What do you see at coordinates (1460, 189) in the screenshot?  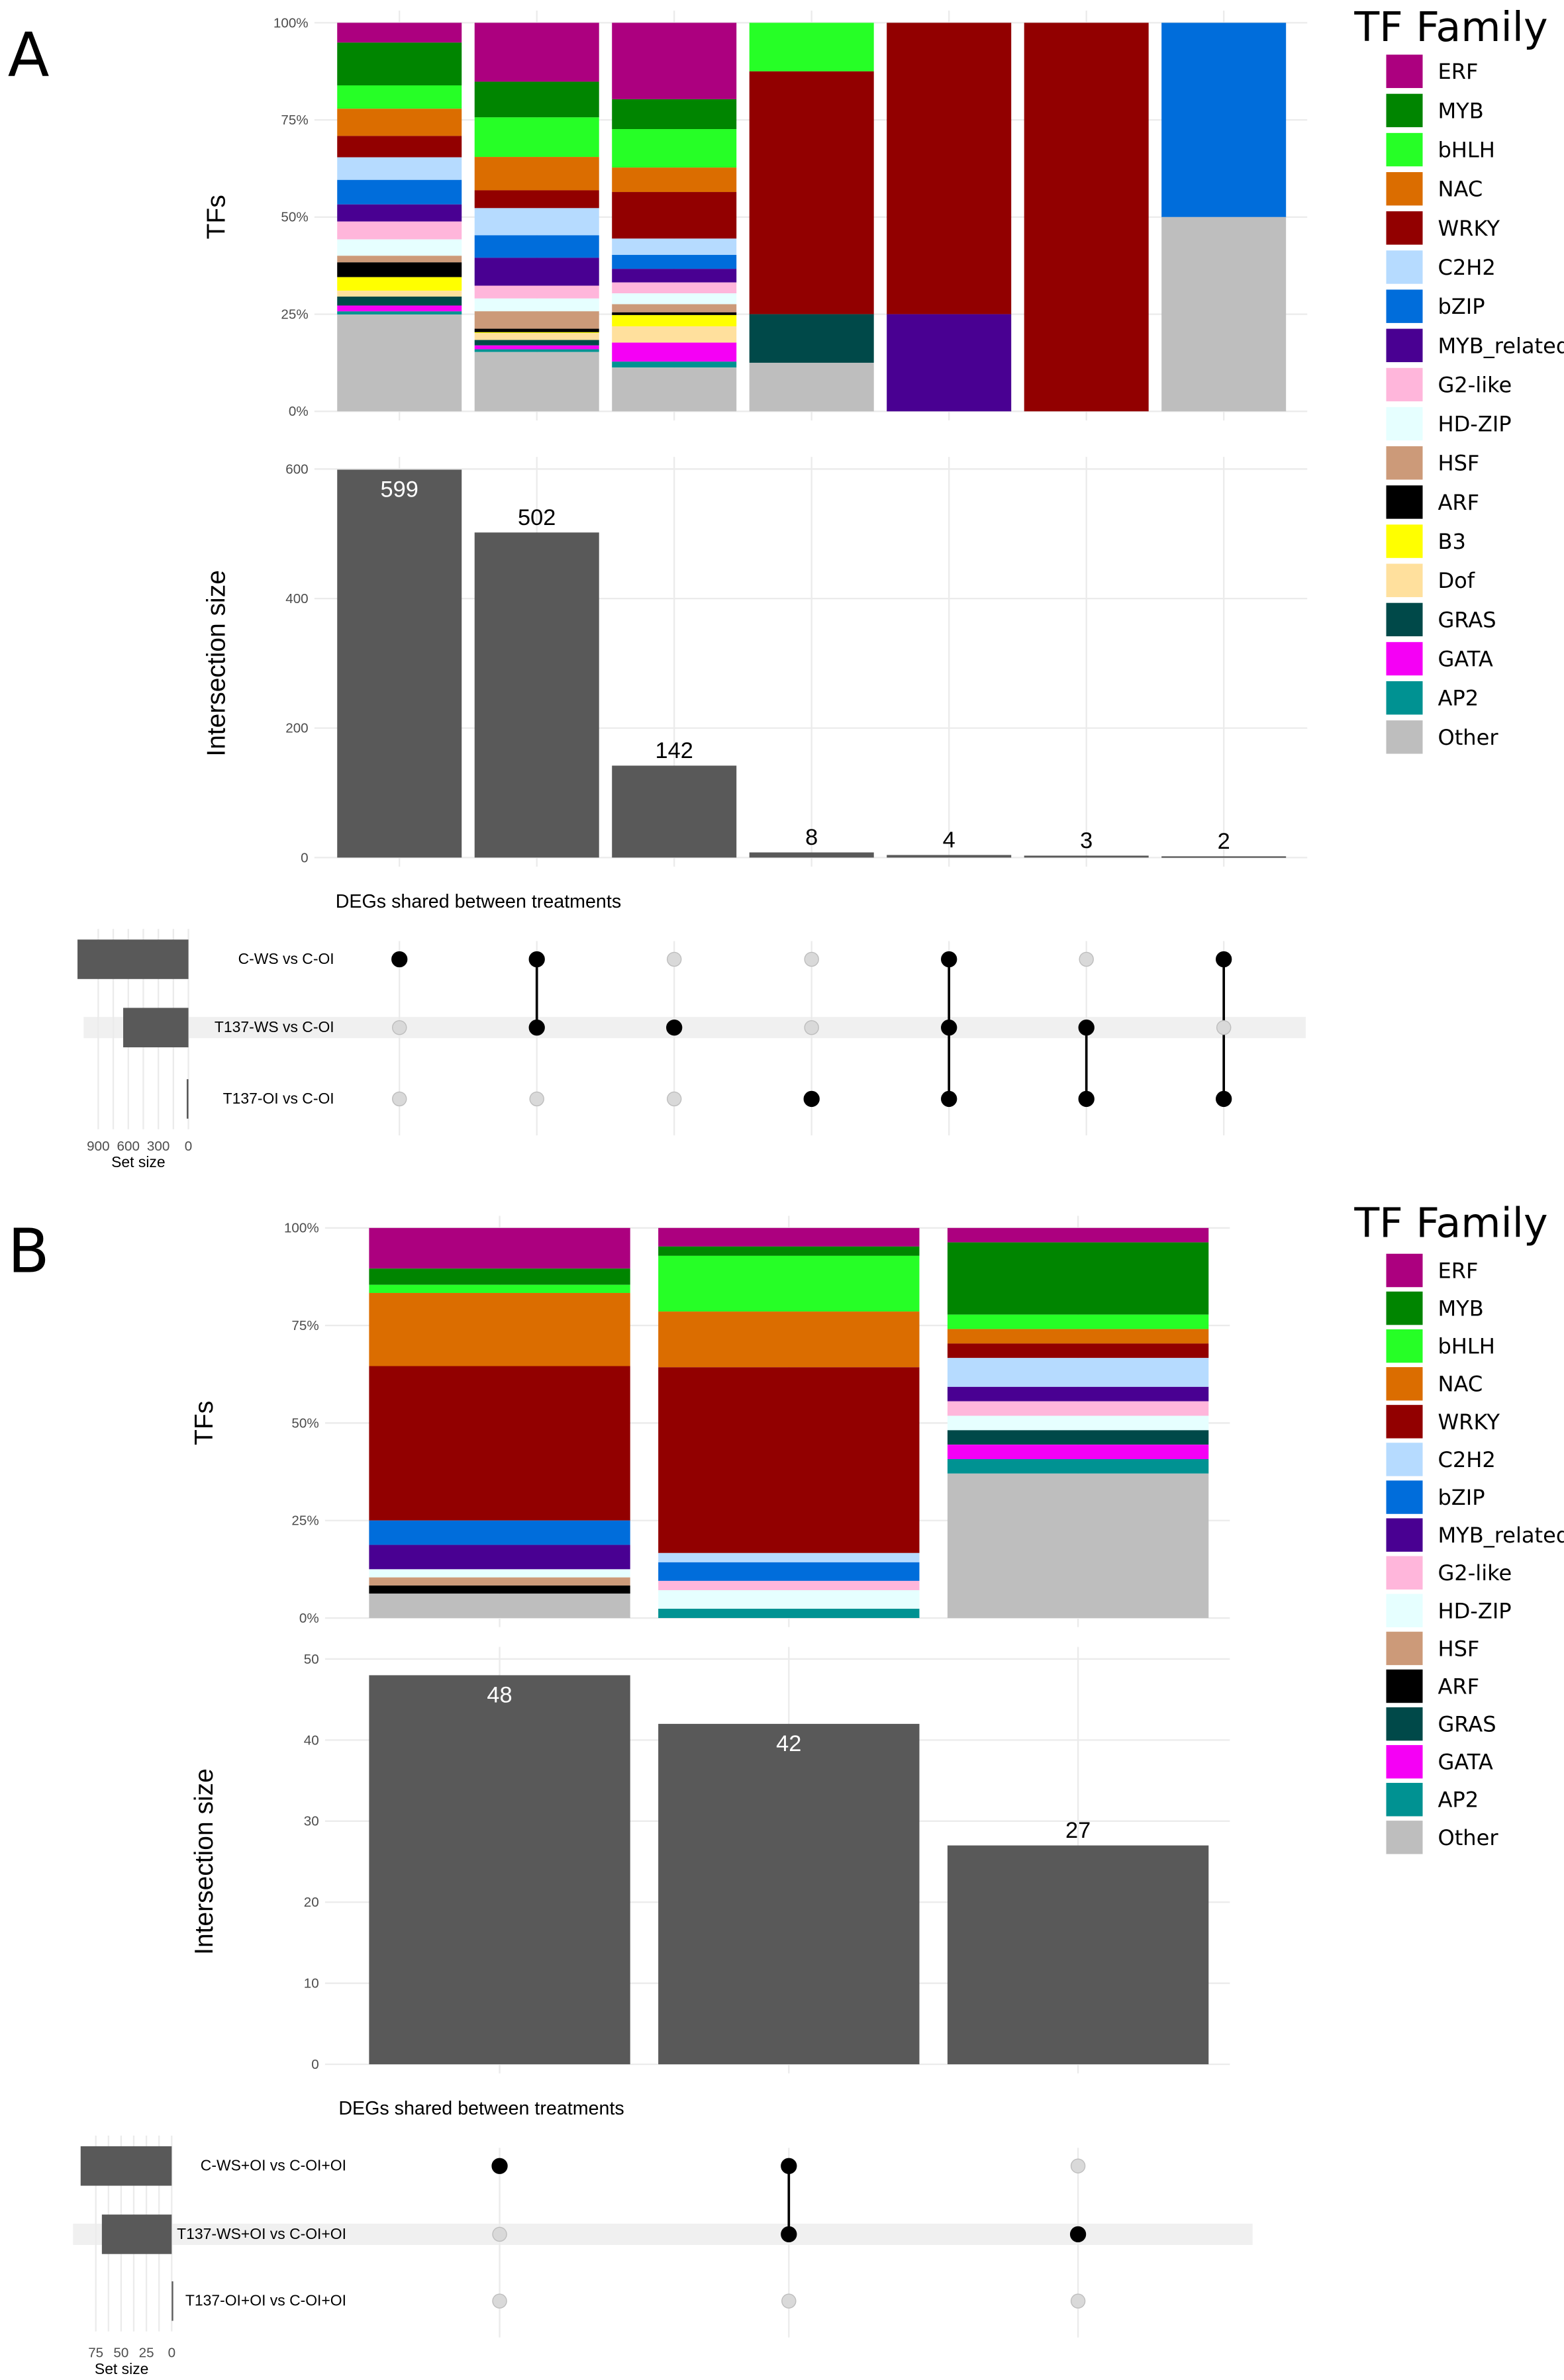 I see `legend-label: NAC` at bounding box center [1460, 189].